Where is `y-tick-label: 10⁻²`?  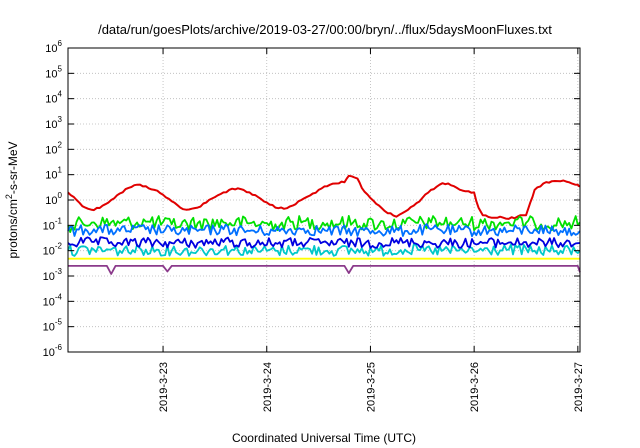 y-tick-label: 10⁻² is located at coordinates (53, 250).